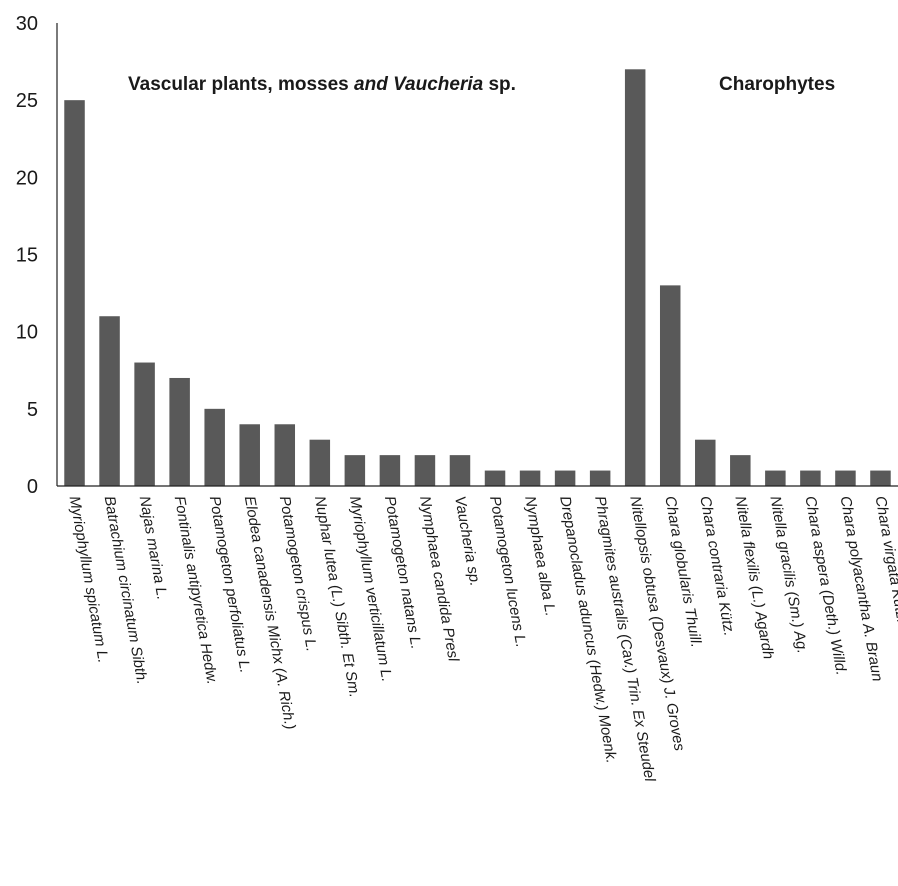 This screenshot has height=886, width=898. I want to click on category-label: Nymphaea alba L., so click(540, 556).